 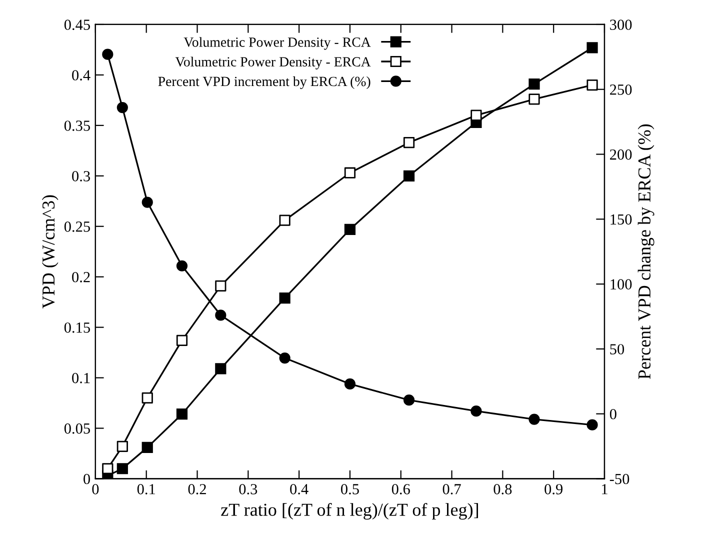 What do you see at coordinates (621, 219) in the screenshot?
I see `y2-tick-label: 150` at bounding box center [621, 219].